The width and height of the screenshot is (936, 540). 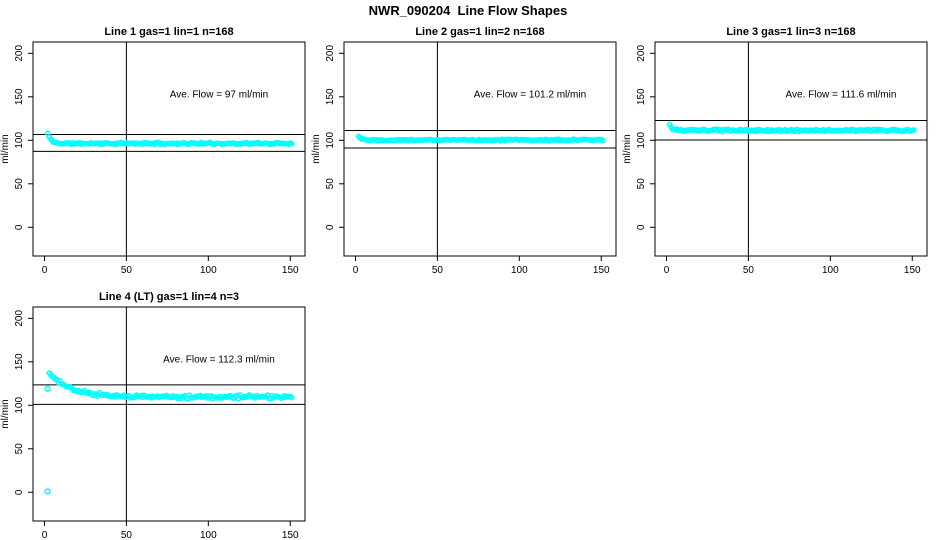 I want to click on panel-title: Line 4 (LT) gas=1 lin=4 n=3, so click(x=169, y=297).